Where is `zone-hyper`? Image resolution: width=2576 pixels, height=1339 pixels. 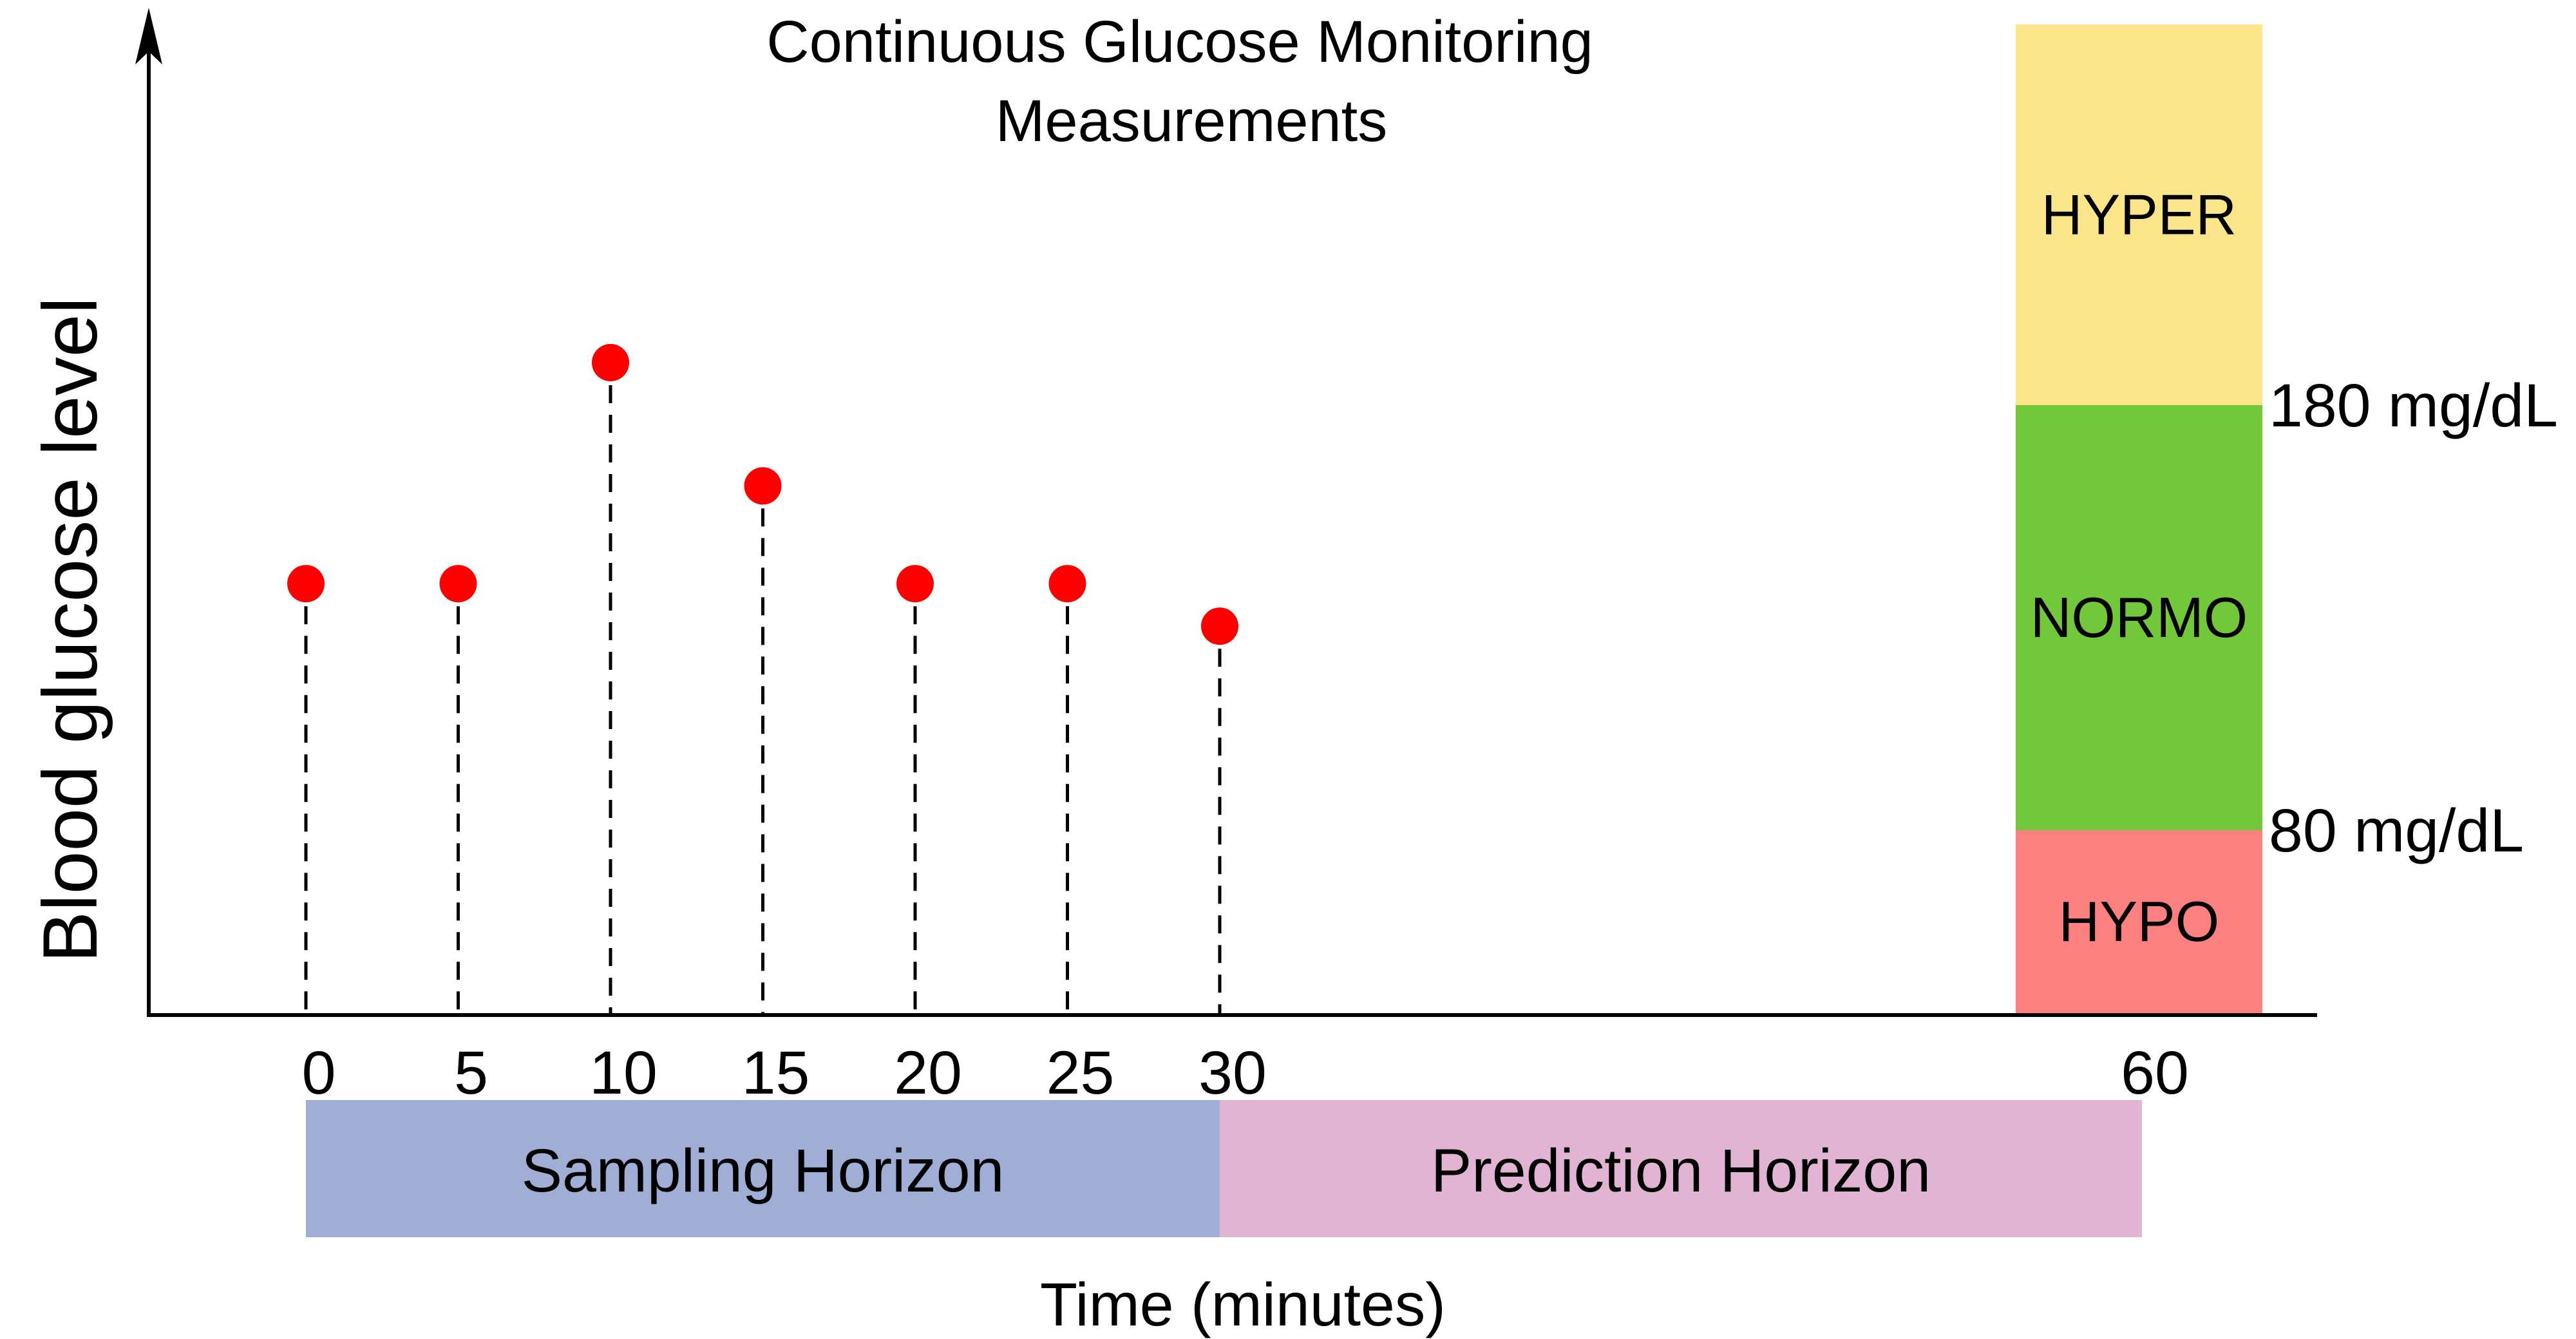
zone-hyper is located at coordinates (2139, 215).